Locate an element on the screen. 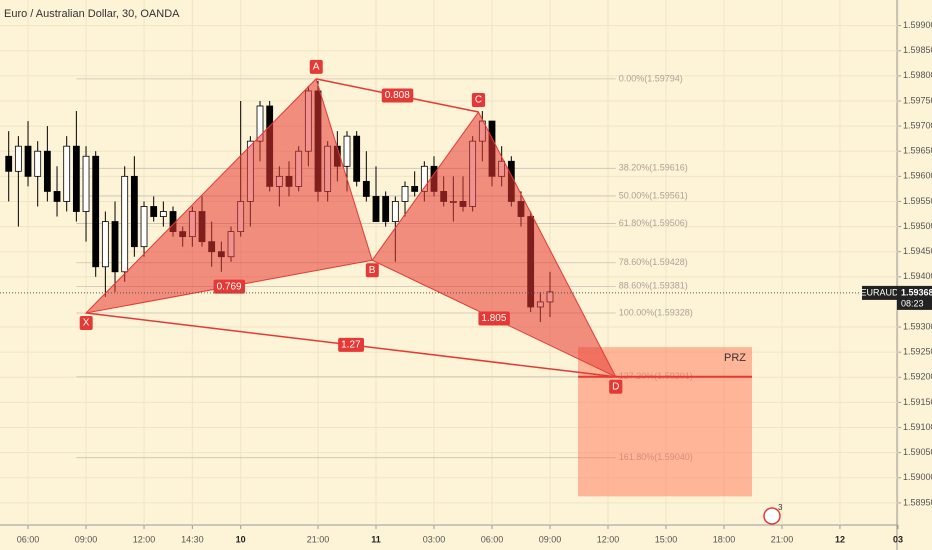 The width and height of the screenshot is (932, 550). fib-label: 50.00%(1.59561) is located at coordinates (653, 195).